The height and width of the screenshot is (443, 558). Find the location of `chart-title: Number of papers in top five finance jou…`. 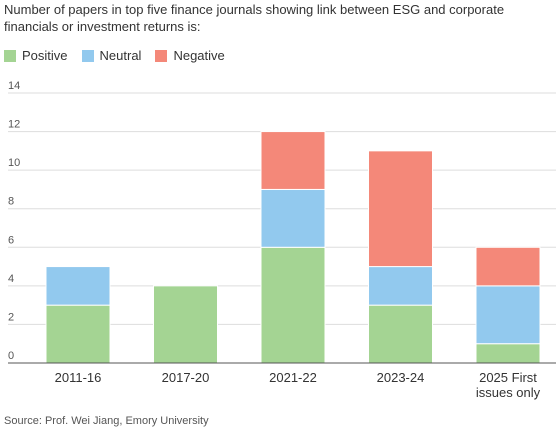

chart-title: Number of papers in top five finance jou… is located at coordinates (254, 18).